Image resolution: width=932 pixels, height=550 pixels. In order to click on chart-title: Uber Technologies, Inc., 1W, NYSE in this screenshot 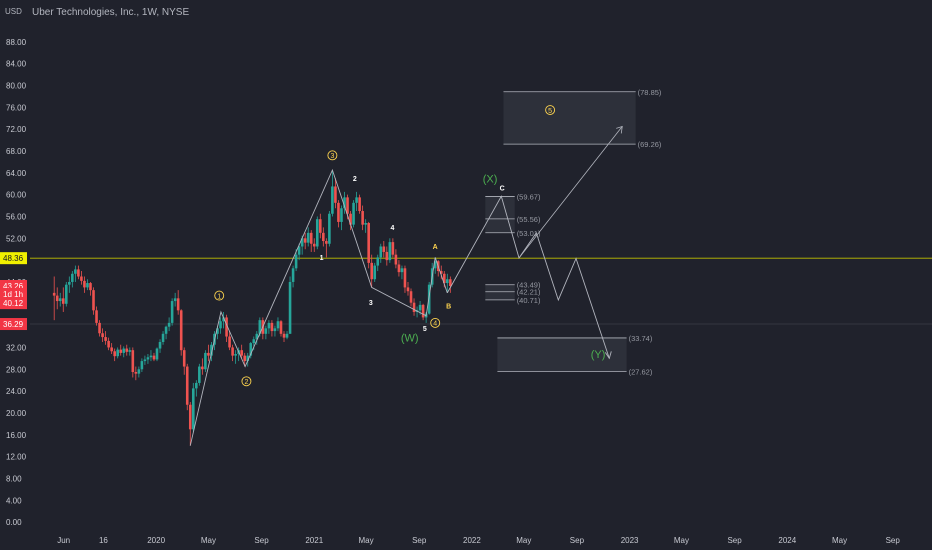, I will do `click(111, 12)`.